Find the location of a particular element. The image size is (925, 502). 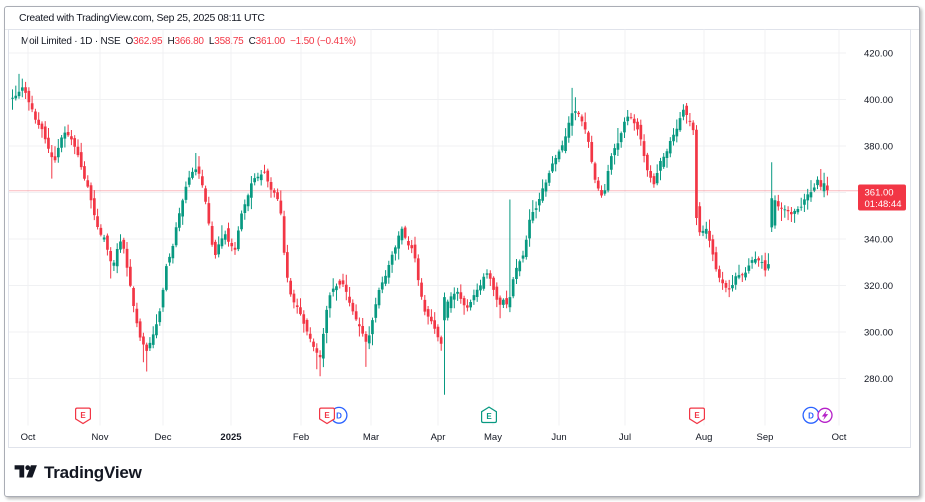

svg-text: Mar is located at coordinates (371, 437).